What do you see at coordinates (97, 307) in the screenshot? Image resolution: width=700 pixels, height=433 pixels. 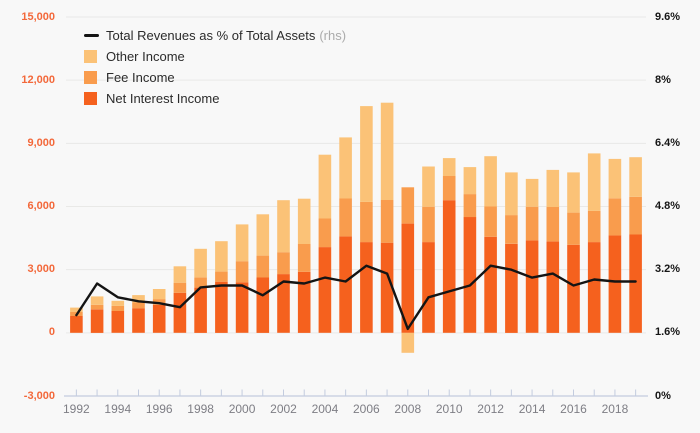 I see `bar-segment-1993-fee-income` at bounding box center [97, 307].